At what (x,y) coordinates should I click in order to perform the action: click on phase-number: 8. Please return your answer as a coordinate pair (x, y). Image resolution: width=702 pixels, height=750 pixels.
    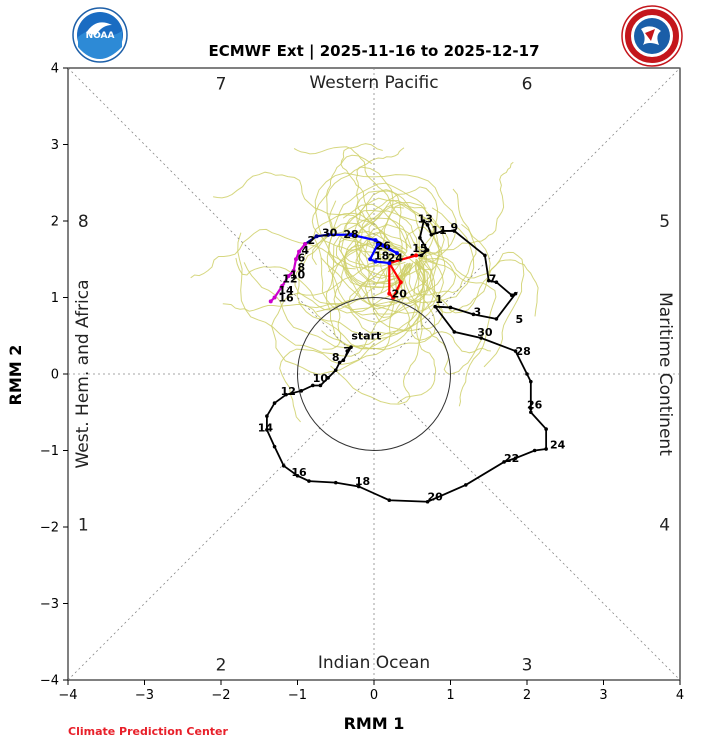
    Looking at the image, I should click on (83, 222).